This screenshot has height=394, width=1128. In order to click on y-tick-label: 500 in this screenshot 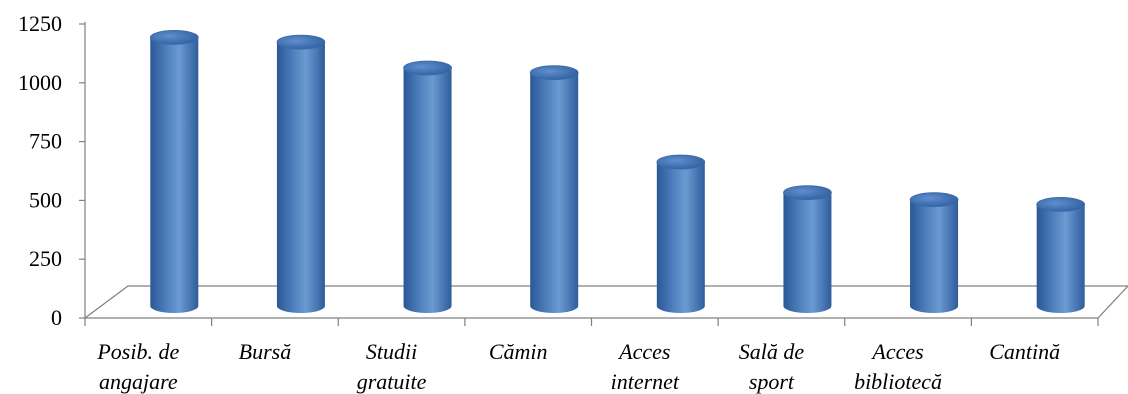, I will do `click(45, 199)`.